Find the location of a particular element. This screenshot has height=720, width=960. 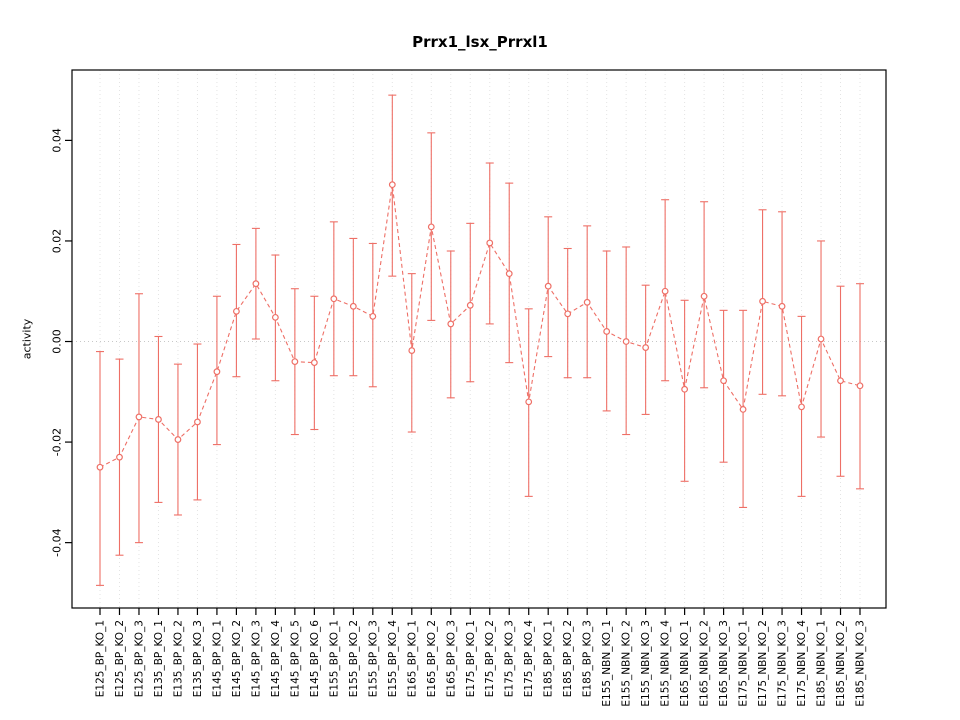

x-tick-label: E125_BP_KO_1 is located at coordinates (101, 658).